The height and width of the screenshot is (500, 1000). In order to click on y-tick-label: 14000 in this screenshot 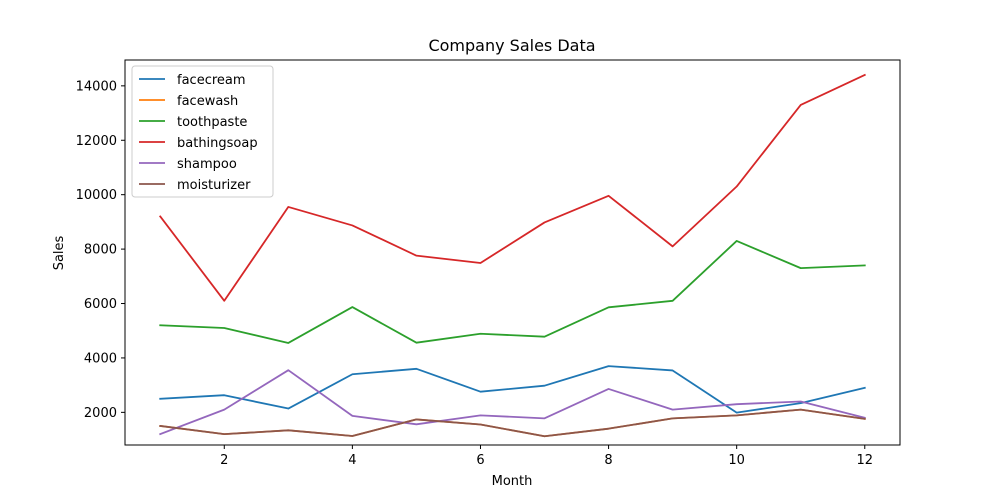, I will do `click(96, 86)`.